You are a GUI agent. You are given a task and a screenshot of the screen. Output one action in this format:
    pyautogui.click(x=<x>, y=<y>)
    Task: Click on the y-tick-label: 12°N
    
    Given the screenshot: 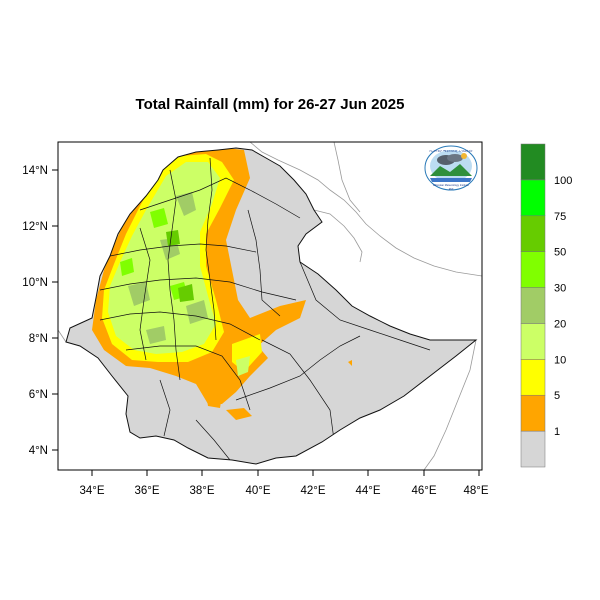 What is the action you would take?
    pyautogui.click(x=35, y=227)
    